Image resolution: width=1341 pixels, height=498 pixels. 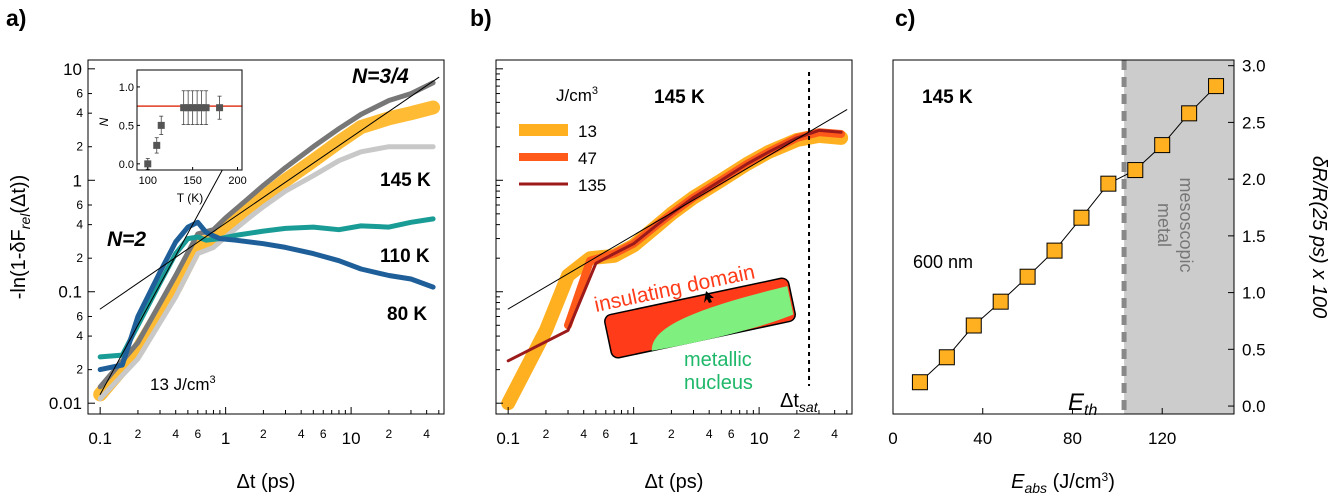 What do you see at coordinates (407, 314) in the screenshot?
I see `annotation-80k: 80 K` at bounding box center [407, 314].